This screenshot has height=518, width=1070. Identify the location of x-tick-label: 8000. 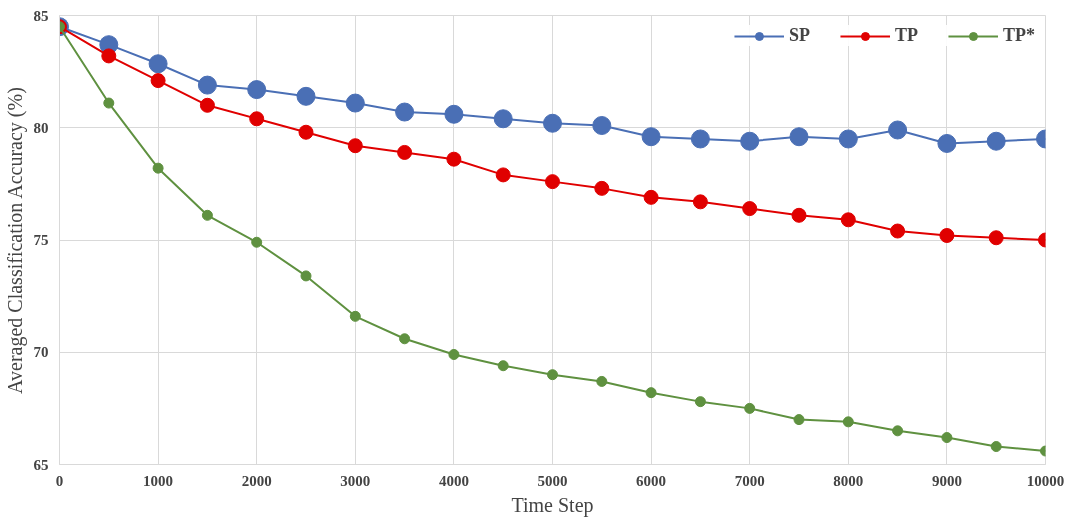
(848, 480).